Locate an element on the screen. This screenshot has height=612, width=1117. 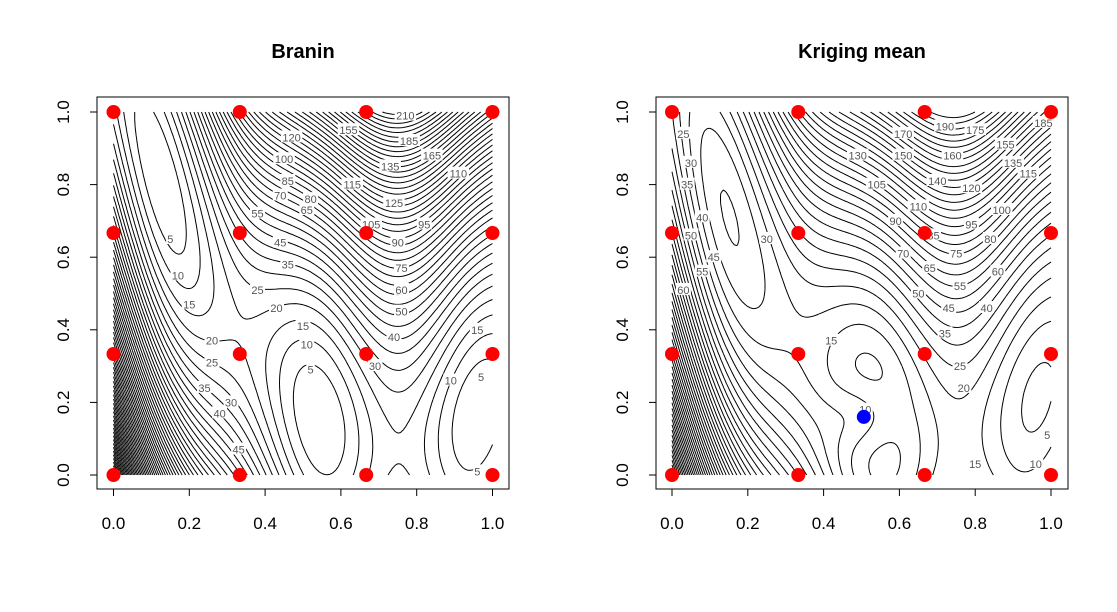
contour-label: 40 is located at coordinates (702, 218).